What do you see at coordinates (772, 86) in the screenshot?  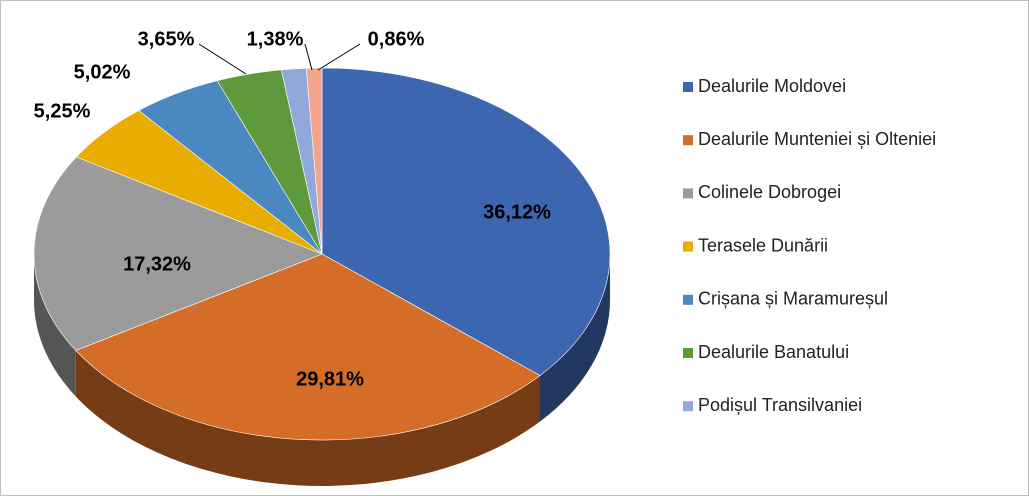 I see `legend-label: Dealurile Moldovei` at bounding box center [772, 86].